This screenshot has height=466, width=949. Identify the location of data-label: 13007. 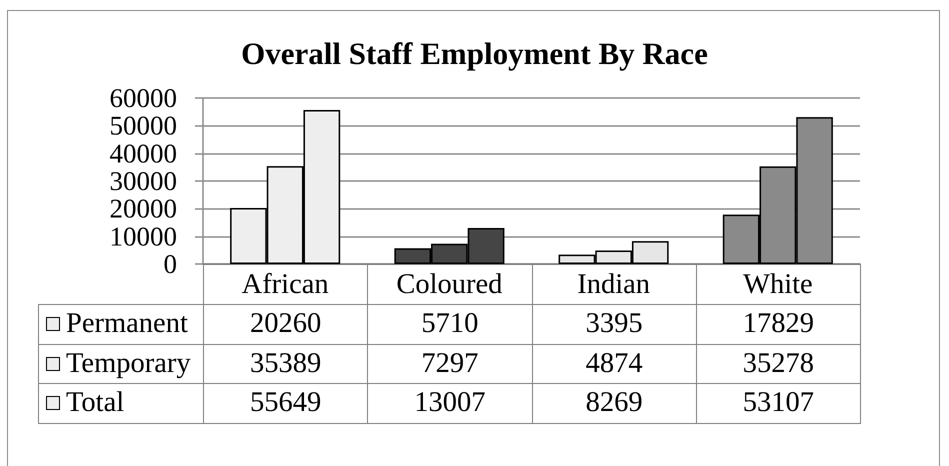
(450, 403).